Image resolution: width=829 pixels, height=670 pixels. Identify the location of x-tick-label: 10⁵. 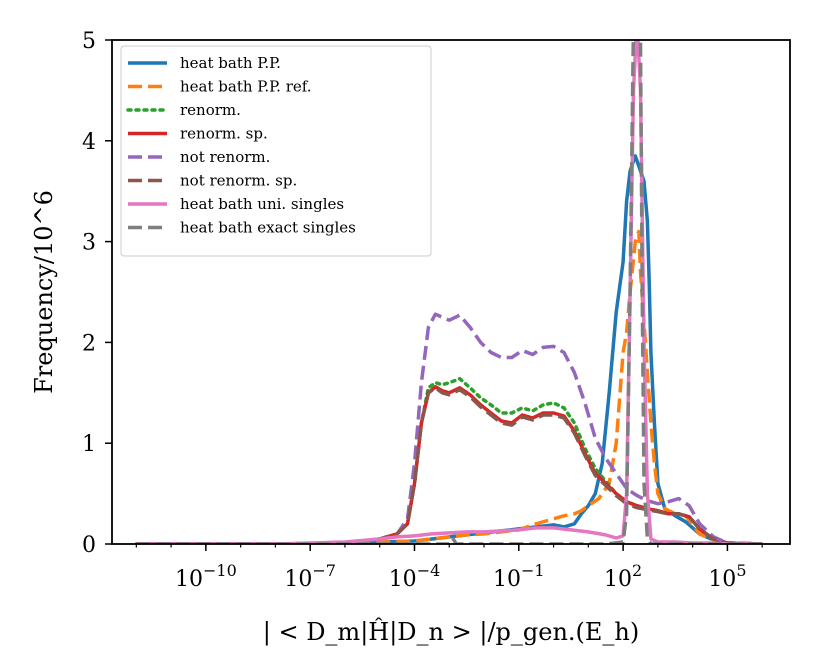
(727, 576).